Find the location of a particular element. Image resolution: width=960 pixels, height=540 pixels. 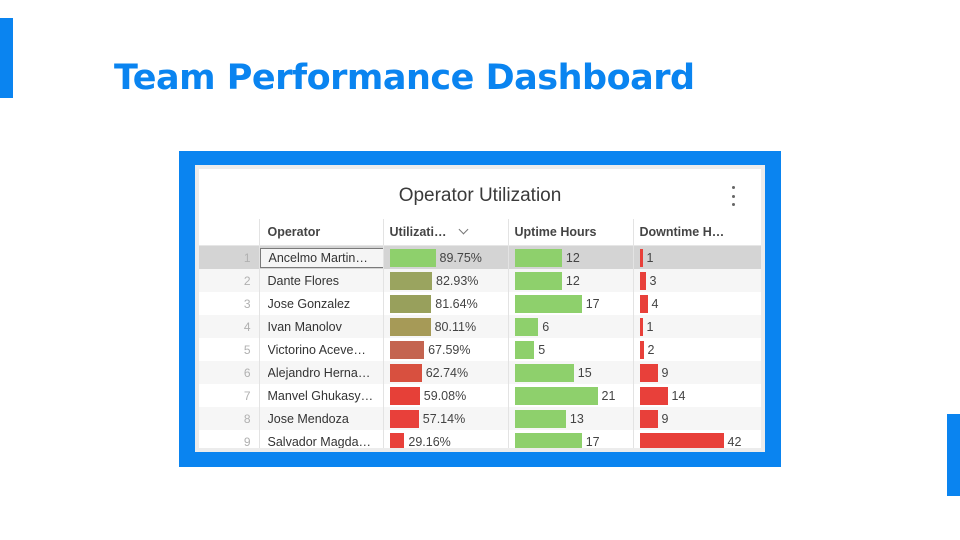

downtime-cell: 4 is located at coordinates (696, 303).